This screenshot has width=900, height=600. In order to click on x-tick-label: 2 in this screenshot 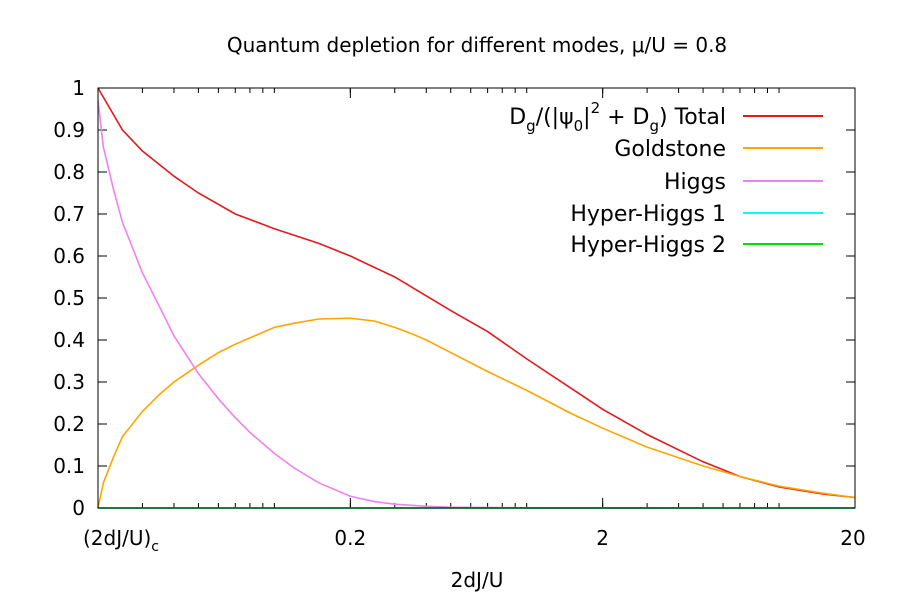, I will do `click(602, 538)`.